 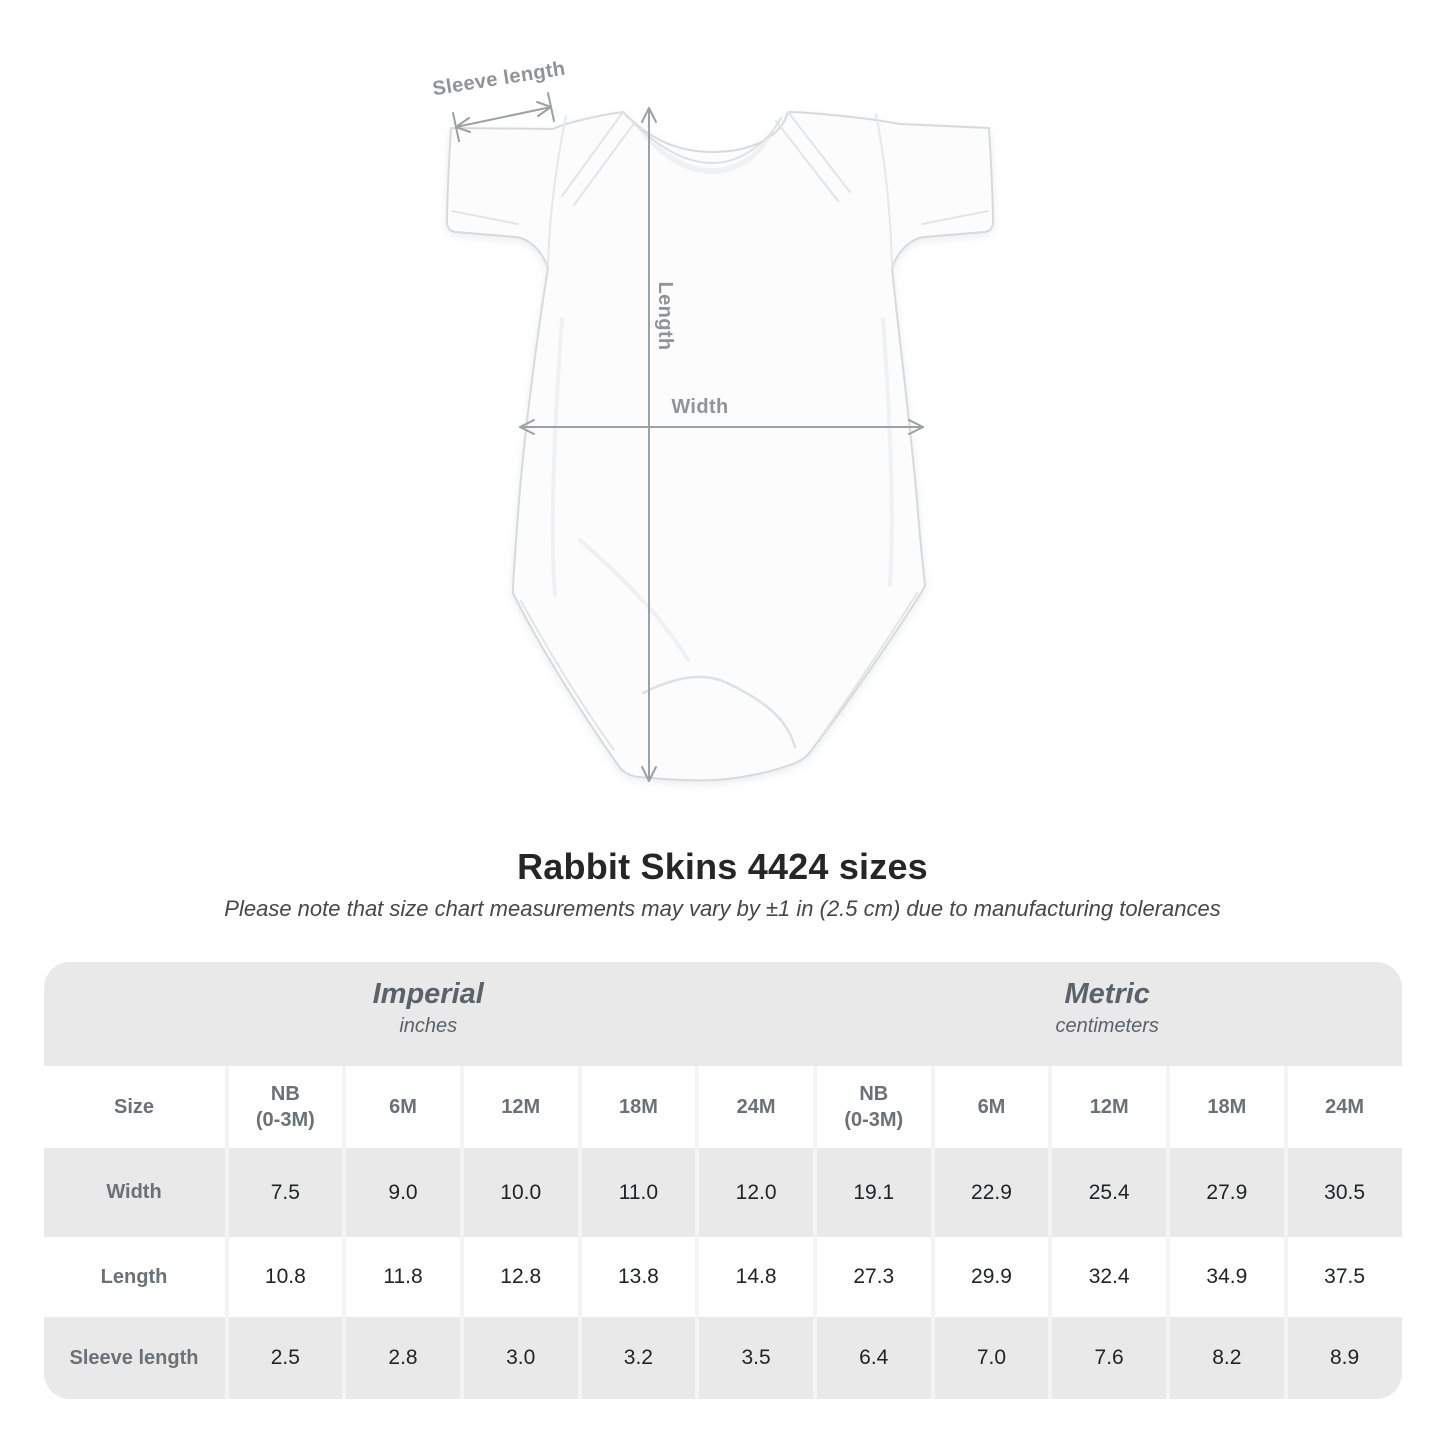 What do you see at coordinates (428, 994) in the screenshot?
I see `imperial-title: Imperial` at bounding box center [428, 994].